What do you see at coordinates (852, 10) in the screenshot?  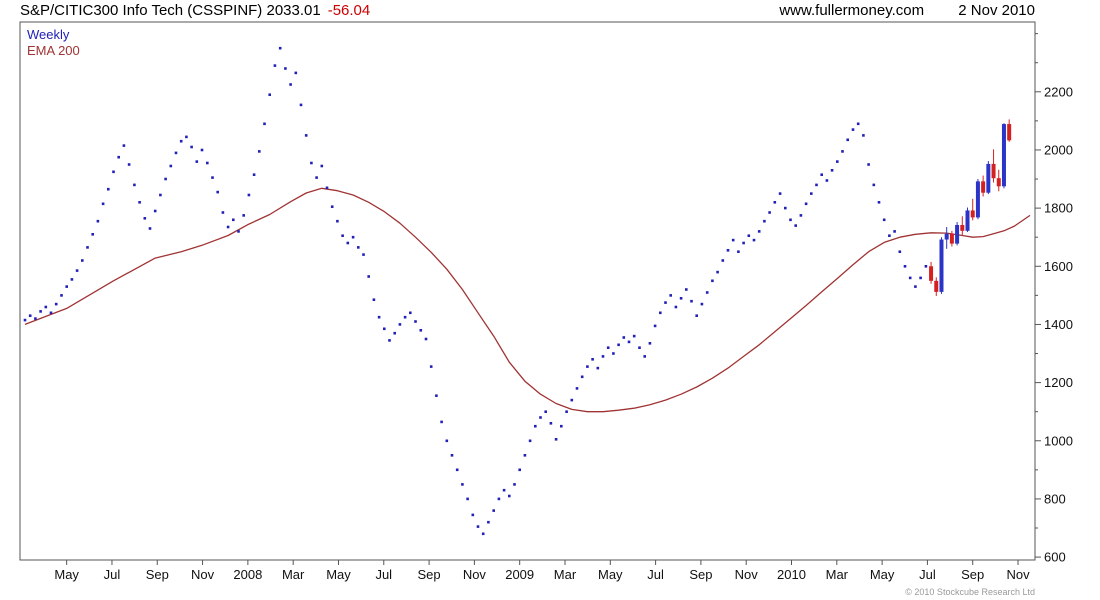 I see `website-url: www.fullermoney.com` at bounding box center [852, 10].